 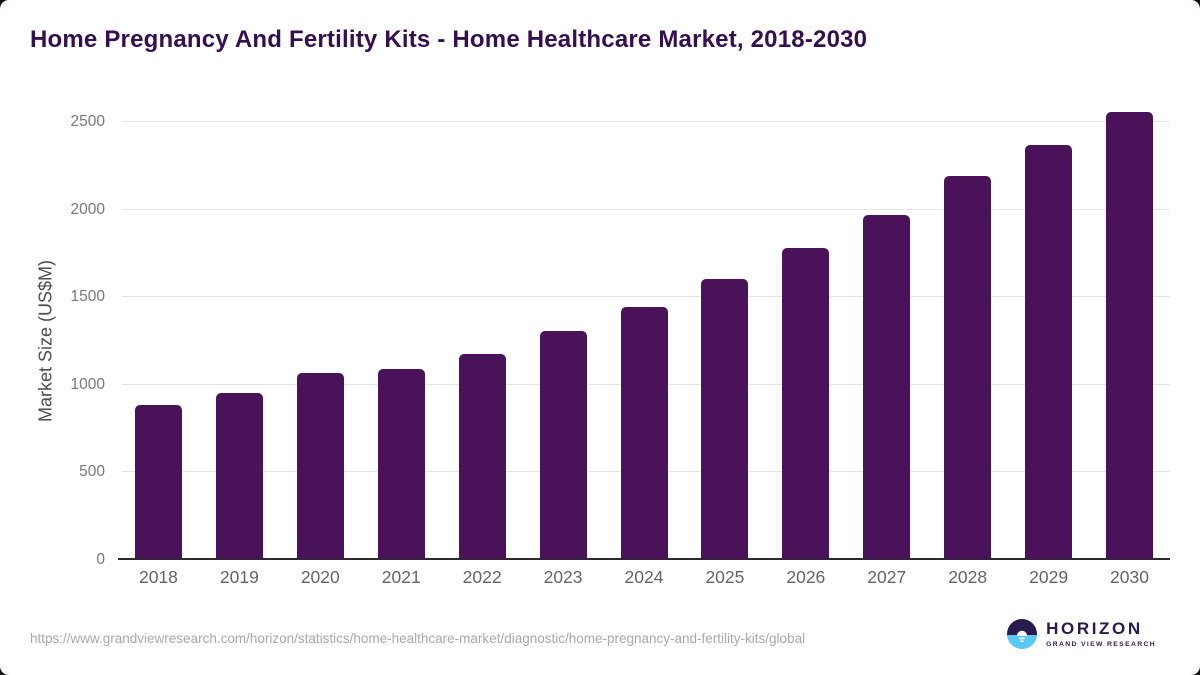 I want to click on x-tick-label-2024: 2024, so click(x=644, y=577).